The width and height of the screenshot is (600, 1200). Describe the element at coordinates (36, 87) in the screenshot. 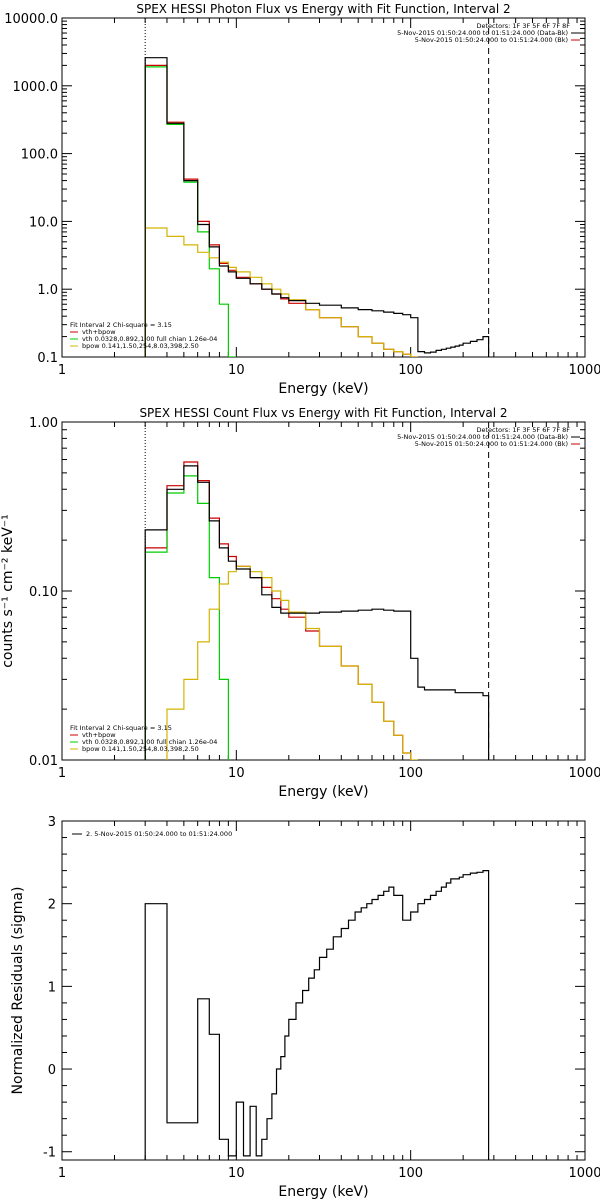

I see `y-tick-label: 1000.0` at that location.